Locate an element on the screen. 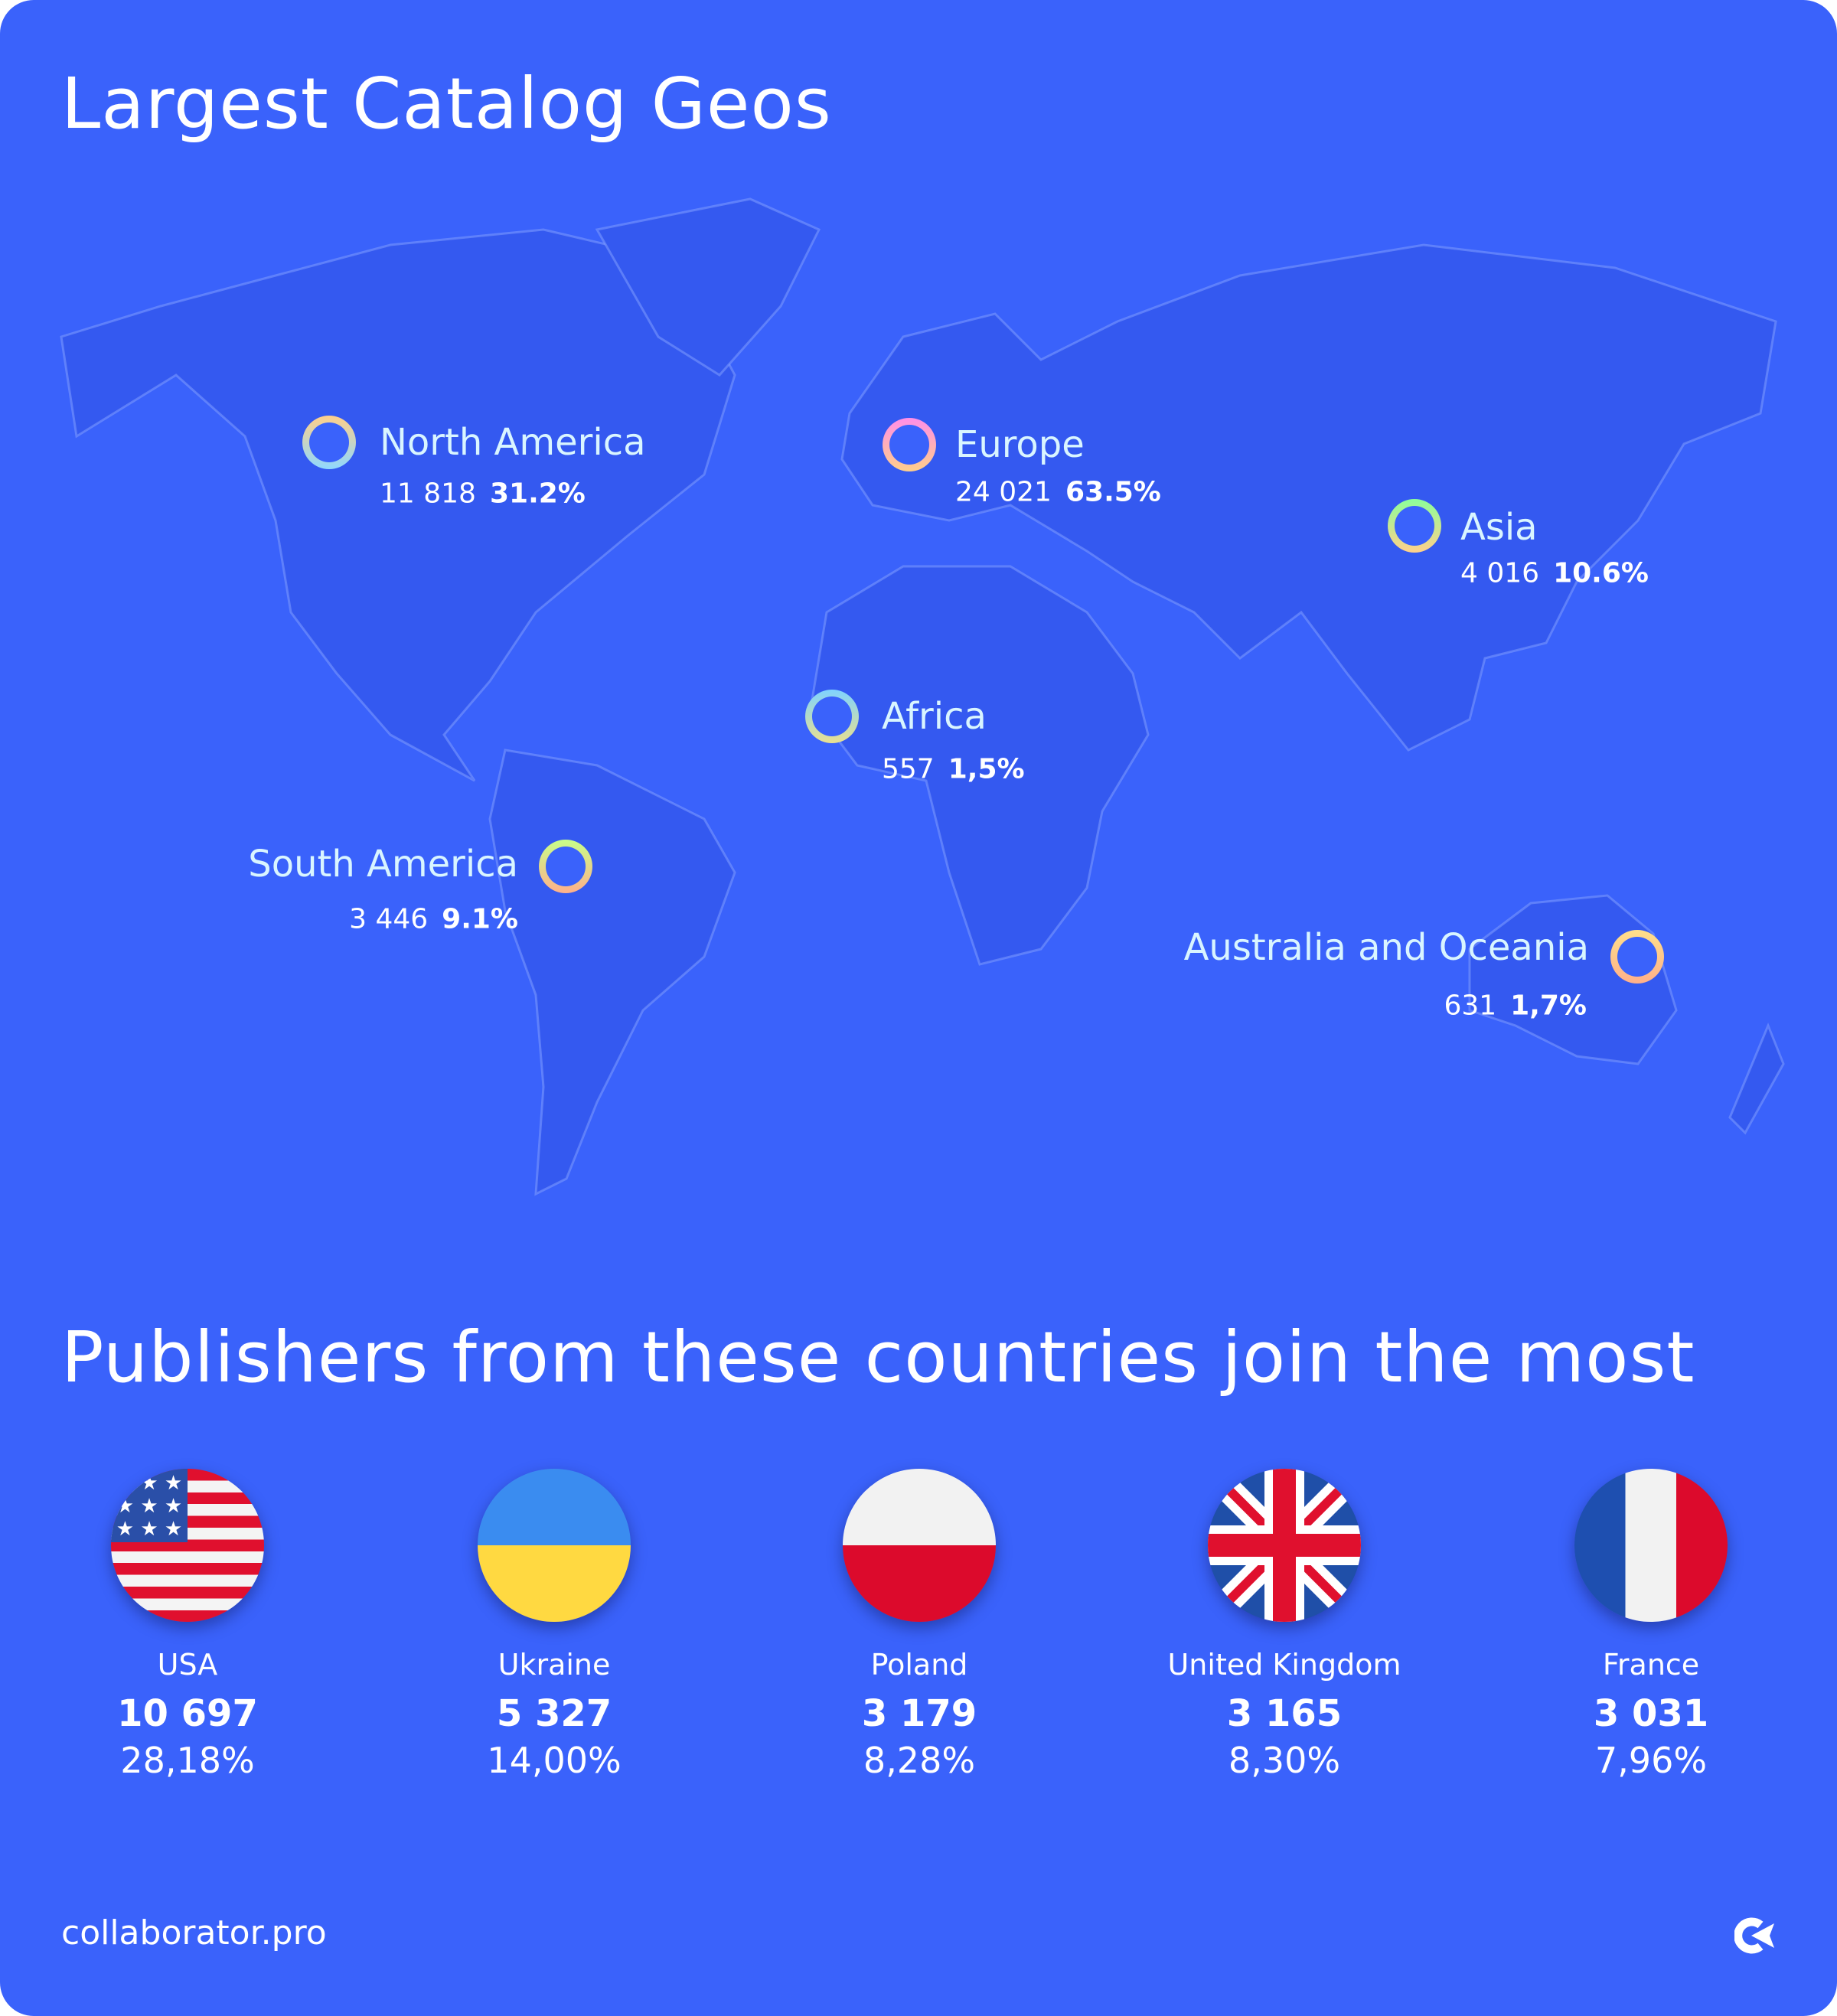 The image size is (1837, 2016). region-stats: 4 016 10.6% is located at coordinates (1554, 573).